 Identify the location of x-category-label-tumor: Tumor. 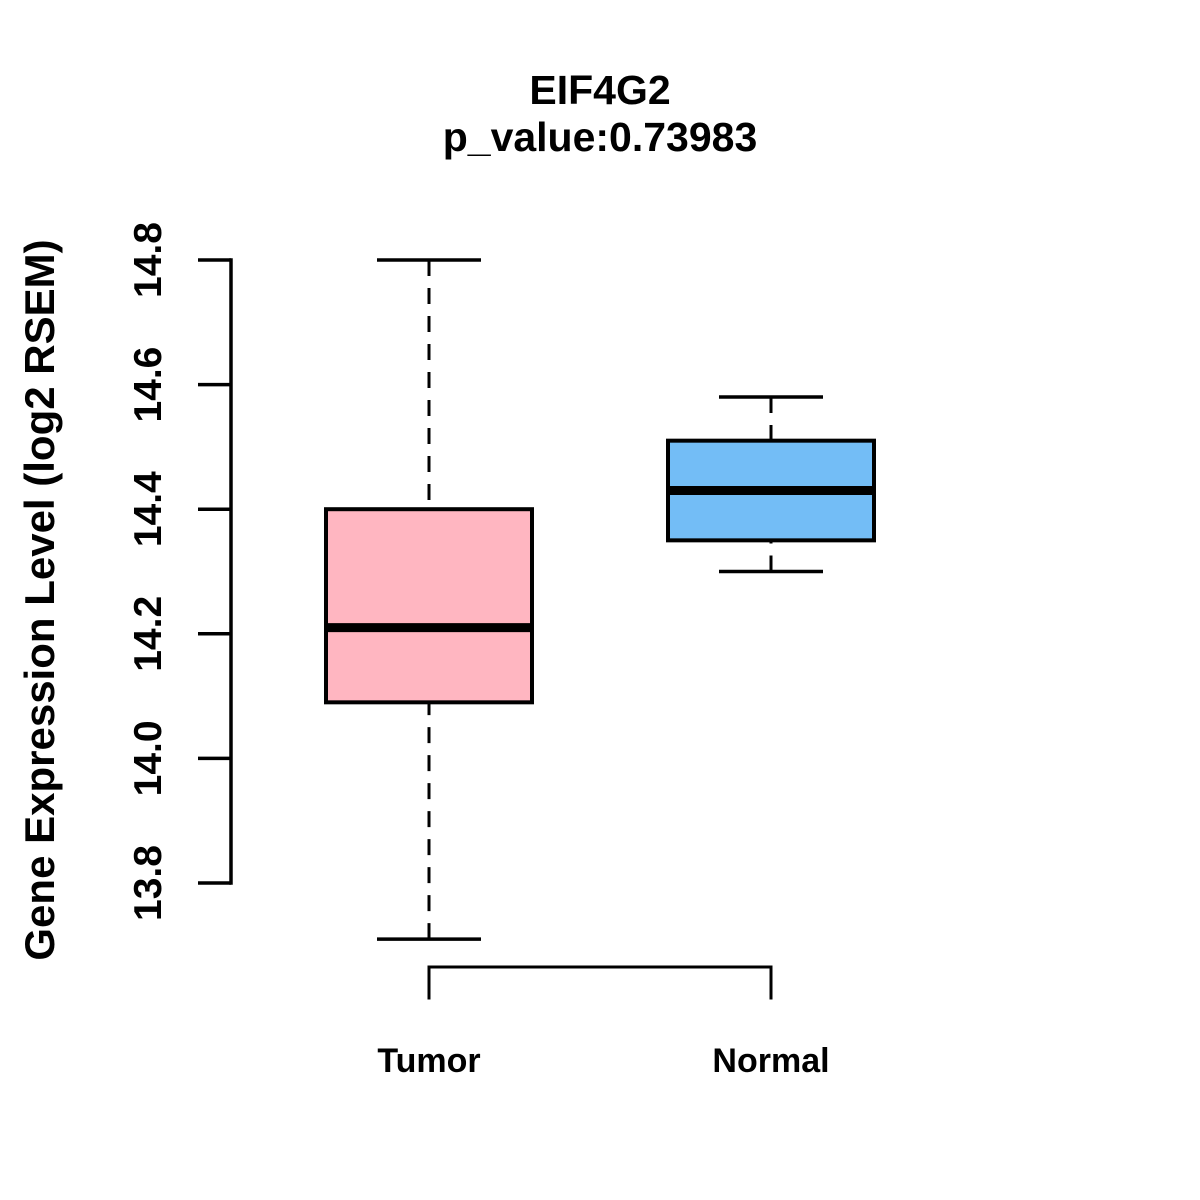
(428, 1061).